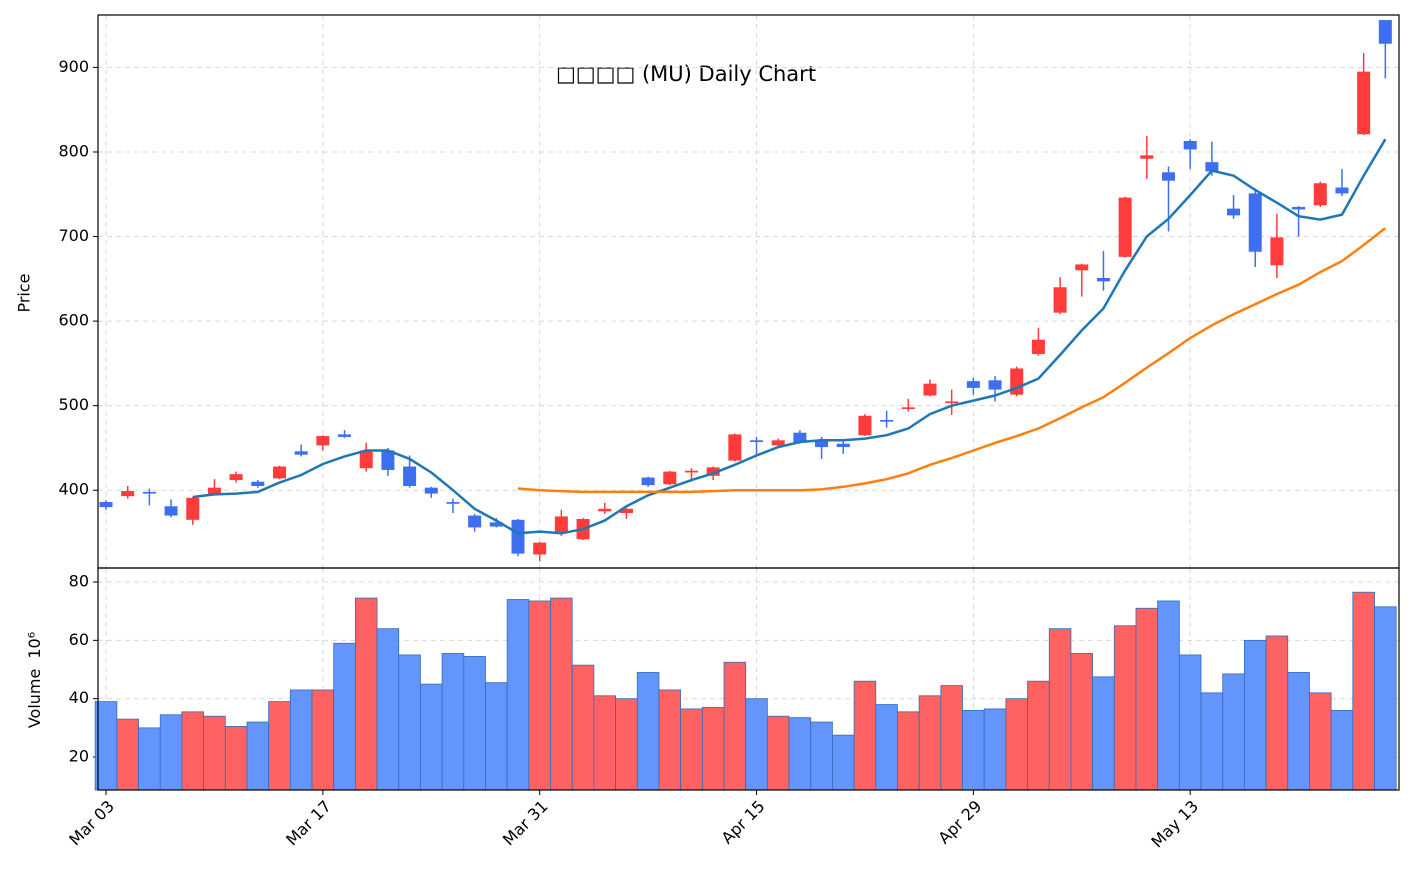 This screenshot has height=889, width=1414. What do you see at coordinates (73, 489) in the screenshot?
I see `y-tick-label: 400` at bounding box center [73, 489].